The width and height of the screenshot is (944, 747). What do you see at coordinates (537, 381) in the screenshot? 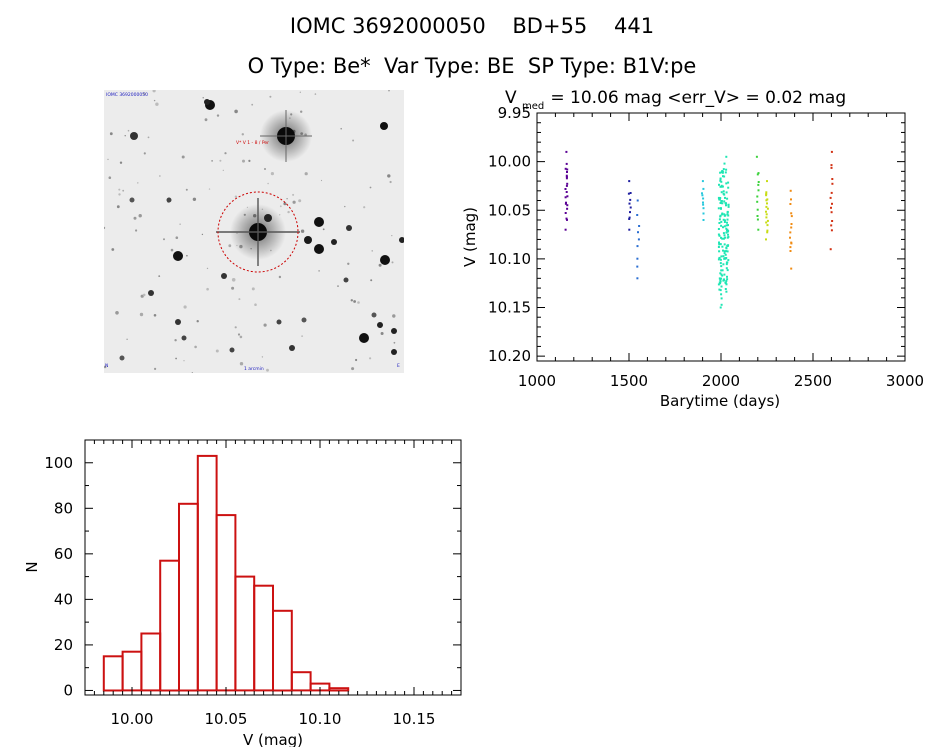
I see `lc-xtick-label: 1000` at bounding box center [537, 381].